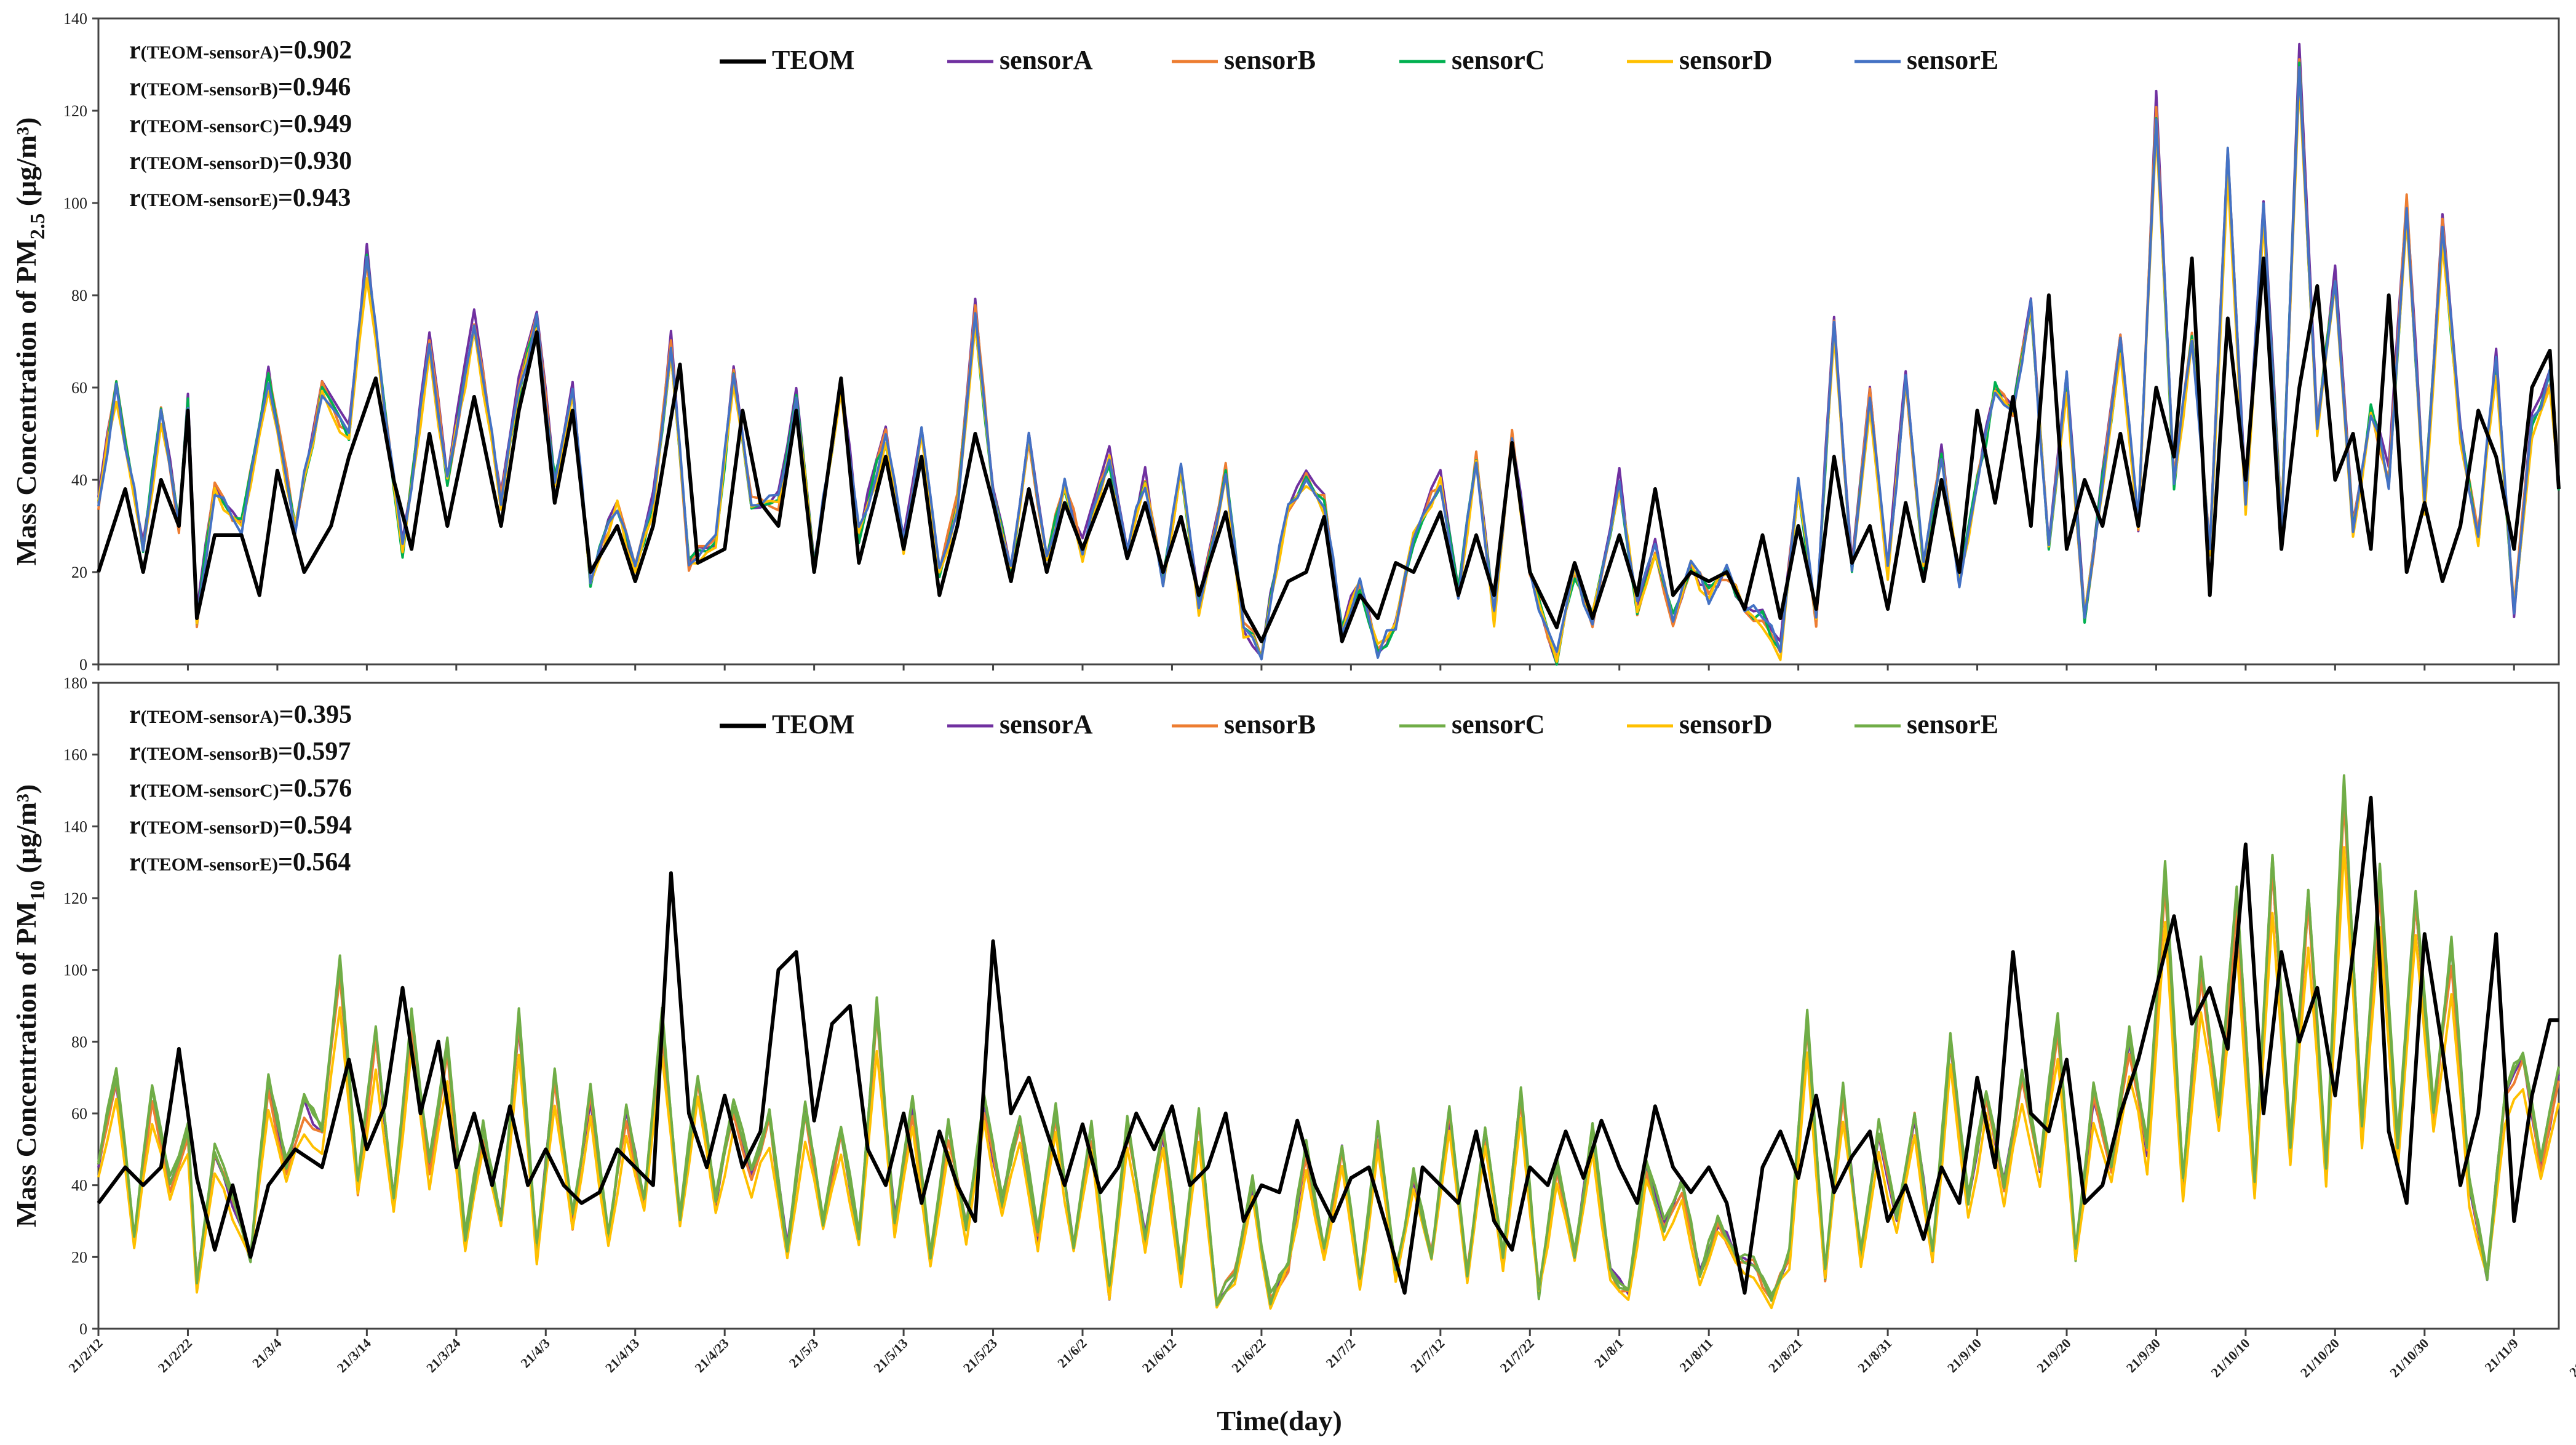 This screenshot has height=1445, width=2576. Describe the element at coordinates (79, 388) in the screenshot. I see `pm25-ytick-label: 60` at that location.